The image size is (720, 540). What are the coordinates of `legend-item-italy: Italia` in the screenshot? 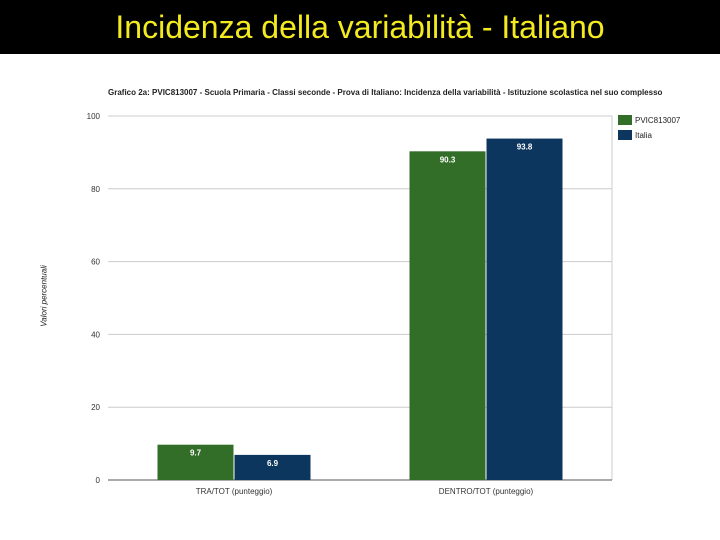 It's located at (649, 135).